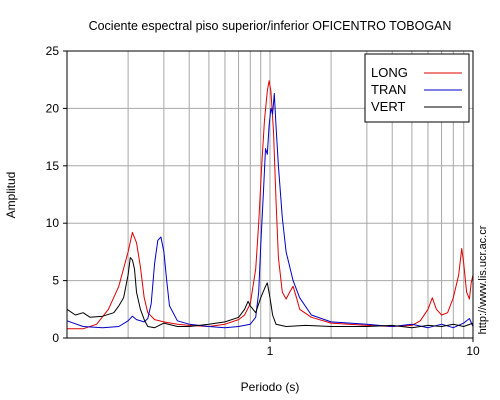 The image size is (500, 400). What do you see at coordinates (11, 195) in the screenshot?
I see `y-axis-label: Amplitud` at bounding box center [11, 195].